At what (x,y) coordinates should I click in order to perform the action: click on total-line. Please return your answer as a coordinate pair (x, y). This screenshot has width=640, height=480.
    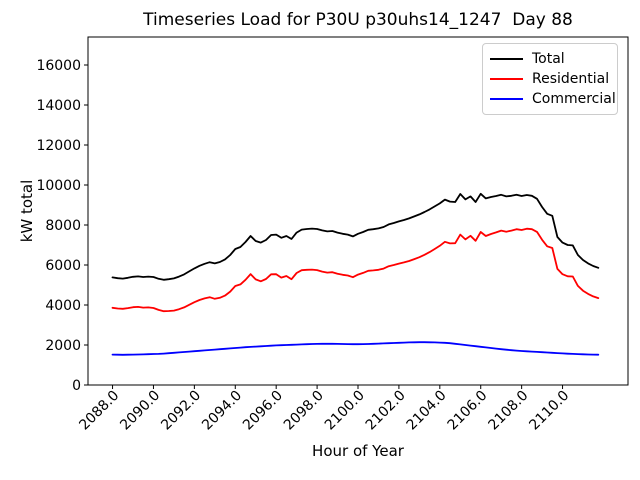
    Looking at the image, I should click on (355, 236).